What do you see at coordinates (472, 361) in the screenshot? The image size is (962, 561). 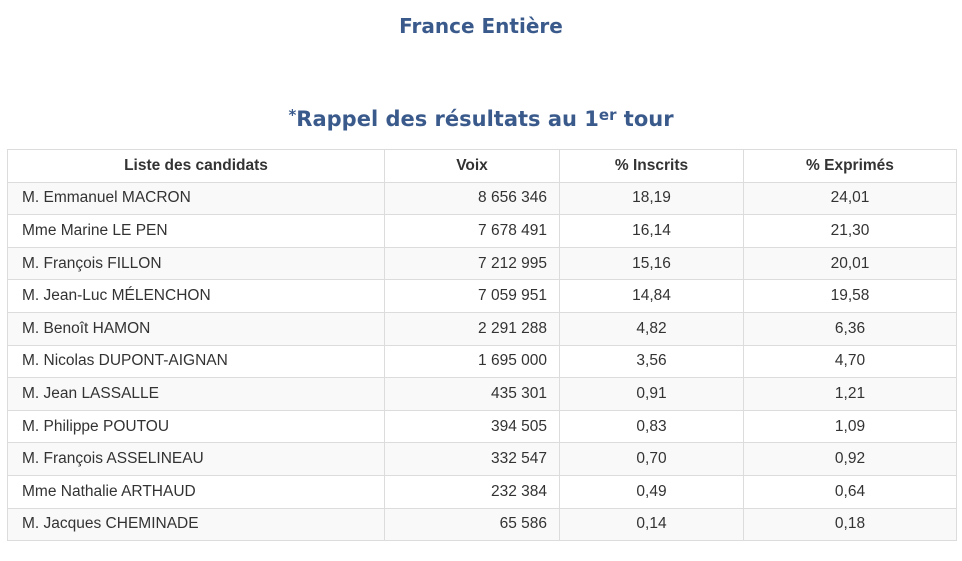 I see `voix-value: 1 695 000` at bounding box center [472, 361].